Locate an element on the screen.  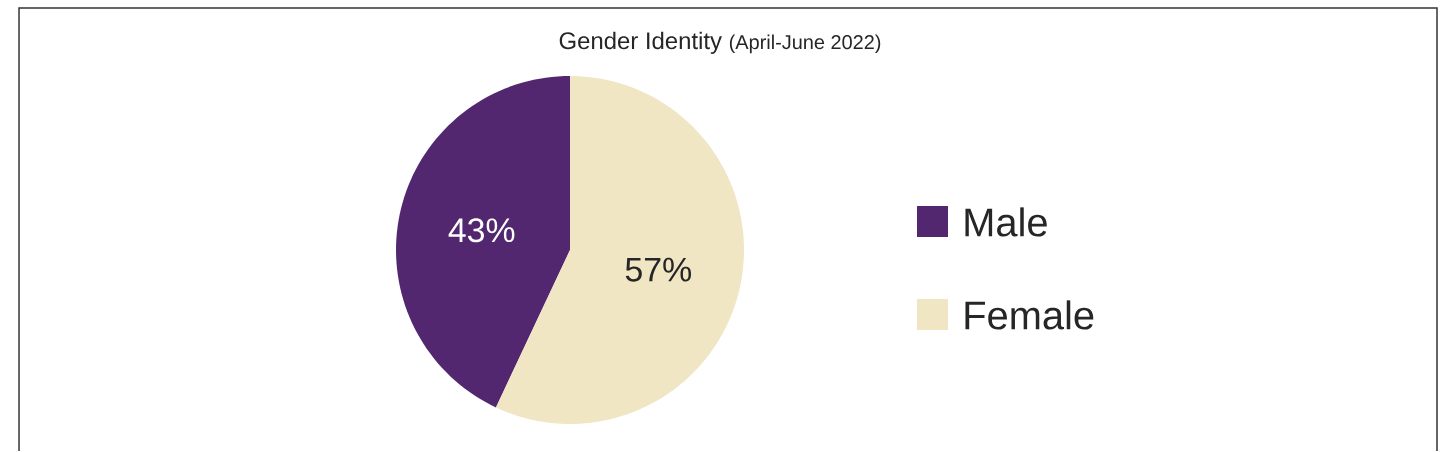
data-label: 43% is located at coordinates (481, 230).